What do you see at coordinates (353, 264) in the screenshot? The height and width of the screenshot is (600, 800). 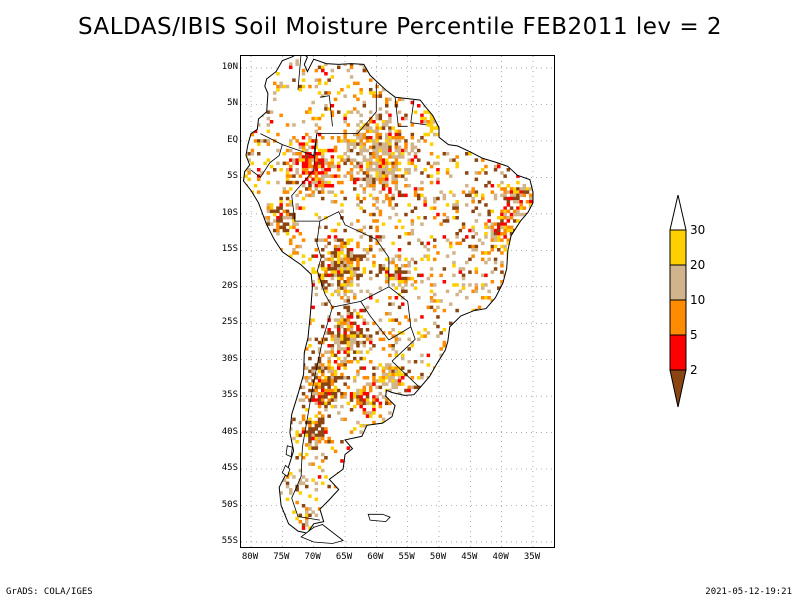 I see `country-border` at bounding box center [353, 264].